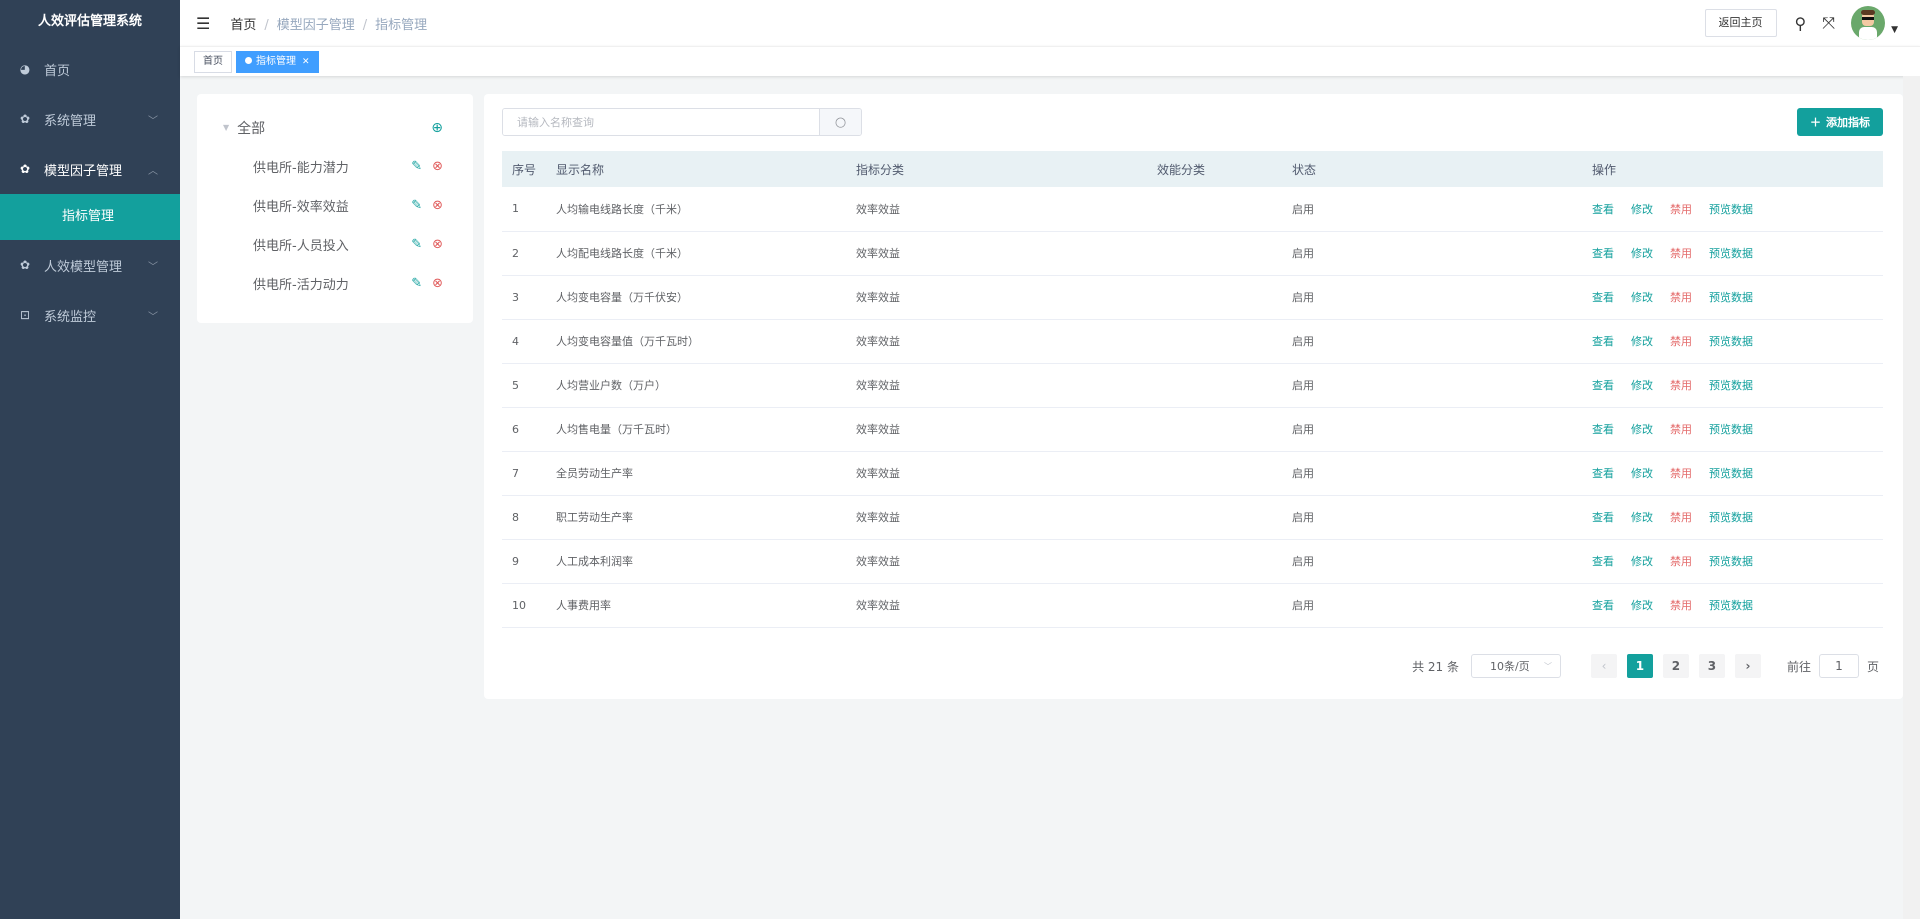 This screenshot has width=1920, height=919. Describe the element at coordinates (1747, 666) in the screenshot. I see `next-page-button: ›` at that location.